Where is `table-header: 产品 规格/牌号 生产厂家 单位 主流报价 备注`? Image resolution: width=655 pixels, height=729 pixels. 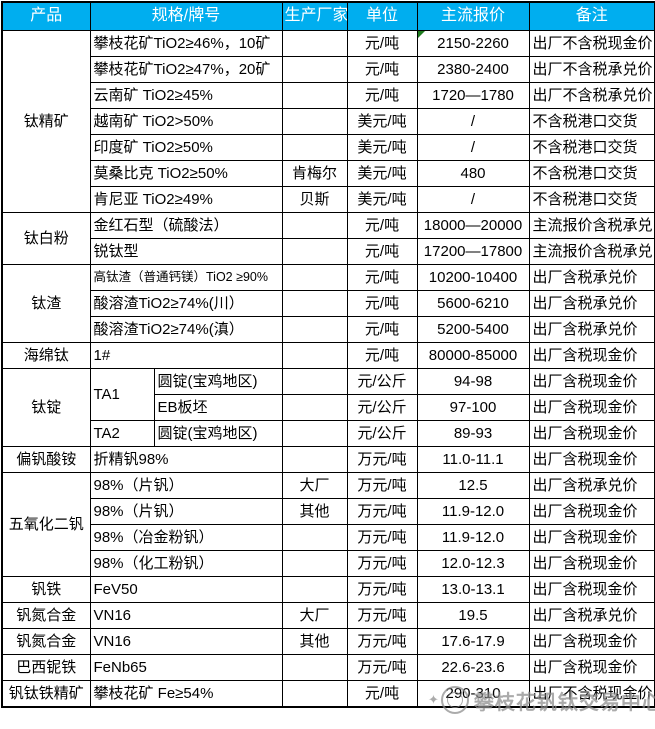 table-header: 产品 规格/牌号 生产厂家 单位 主流报价 备注 is located at coordinates (328, 16).